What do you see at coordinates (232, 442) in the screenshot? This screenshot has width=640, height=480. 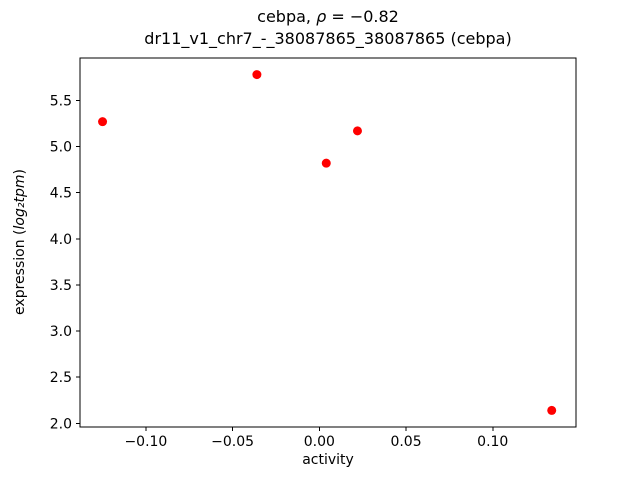 I see `x-tick-label: −0.05` at bounding box center [232, 442].